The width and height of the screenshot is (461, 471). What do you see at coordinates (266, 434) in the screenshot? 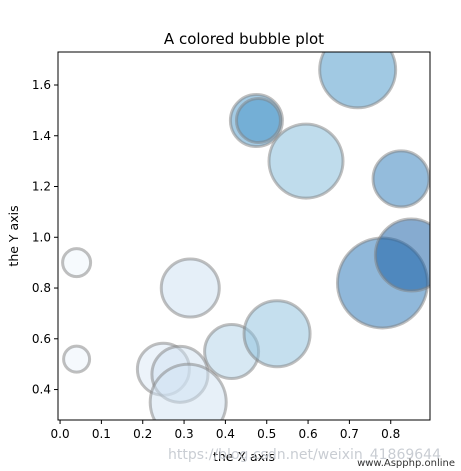
I see `x-tick-label: 0.5` at bounding box center [266, 434].